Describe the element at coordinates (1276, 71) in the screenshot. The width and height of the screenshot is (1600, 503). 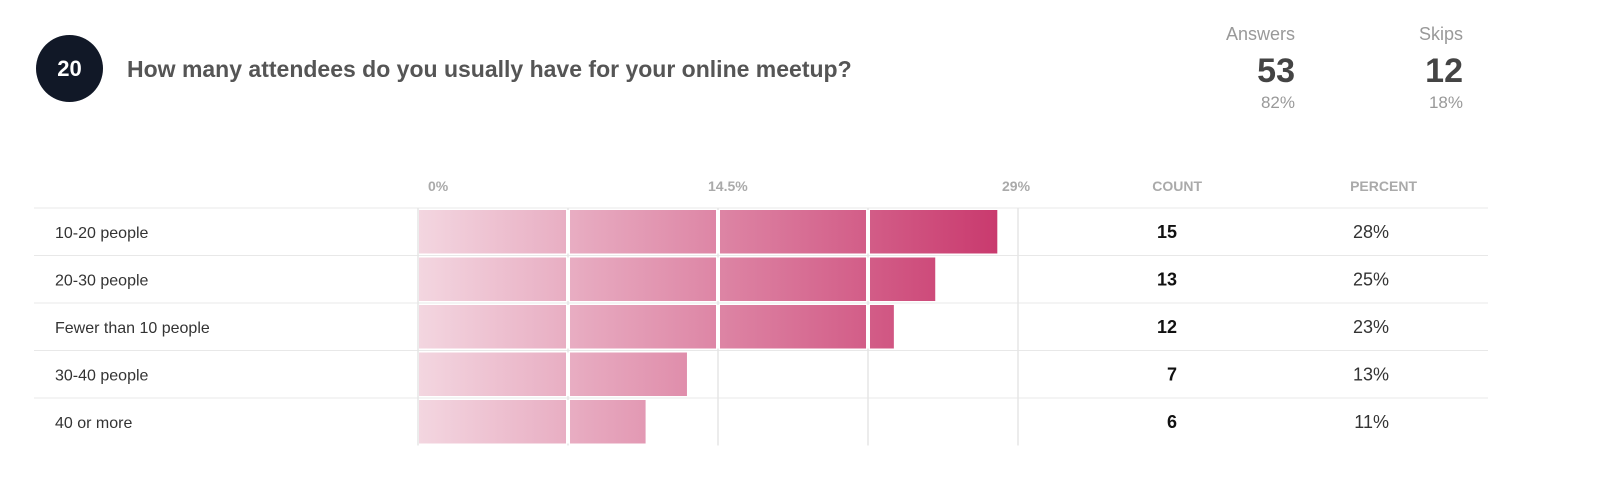
I see `answers-count: 53` at that location.